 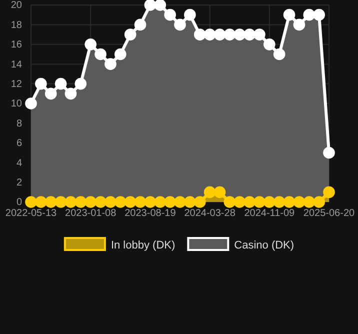 I want to click on y-tick-label: 0, so click(x=19, y=202).